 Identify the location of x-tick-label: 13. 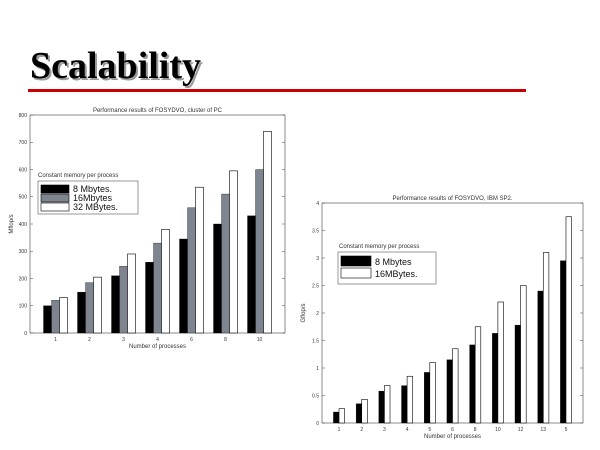
(544, 430).